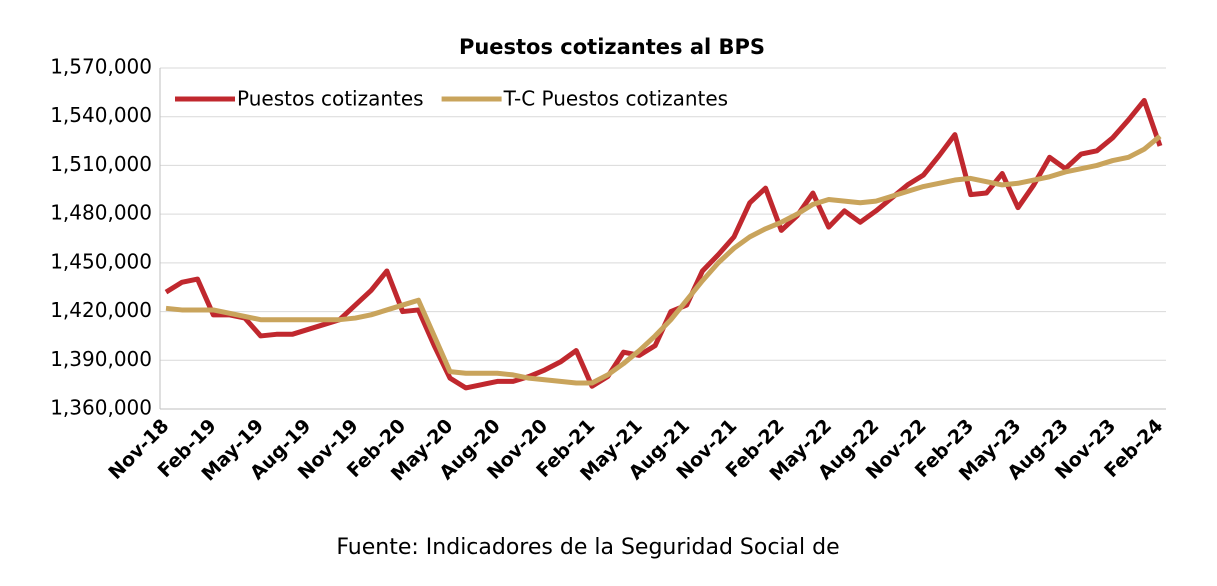  What do you see at coordinates (101, 115) in the screenshot?
I see `y-tick-label: 1,540,000` at bounding box center [101, 115].